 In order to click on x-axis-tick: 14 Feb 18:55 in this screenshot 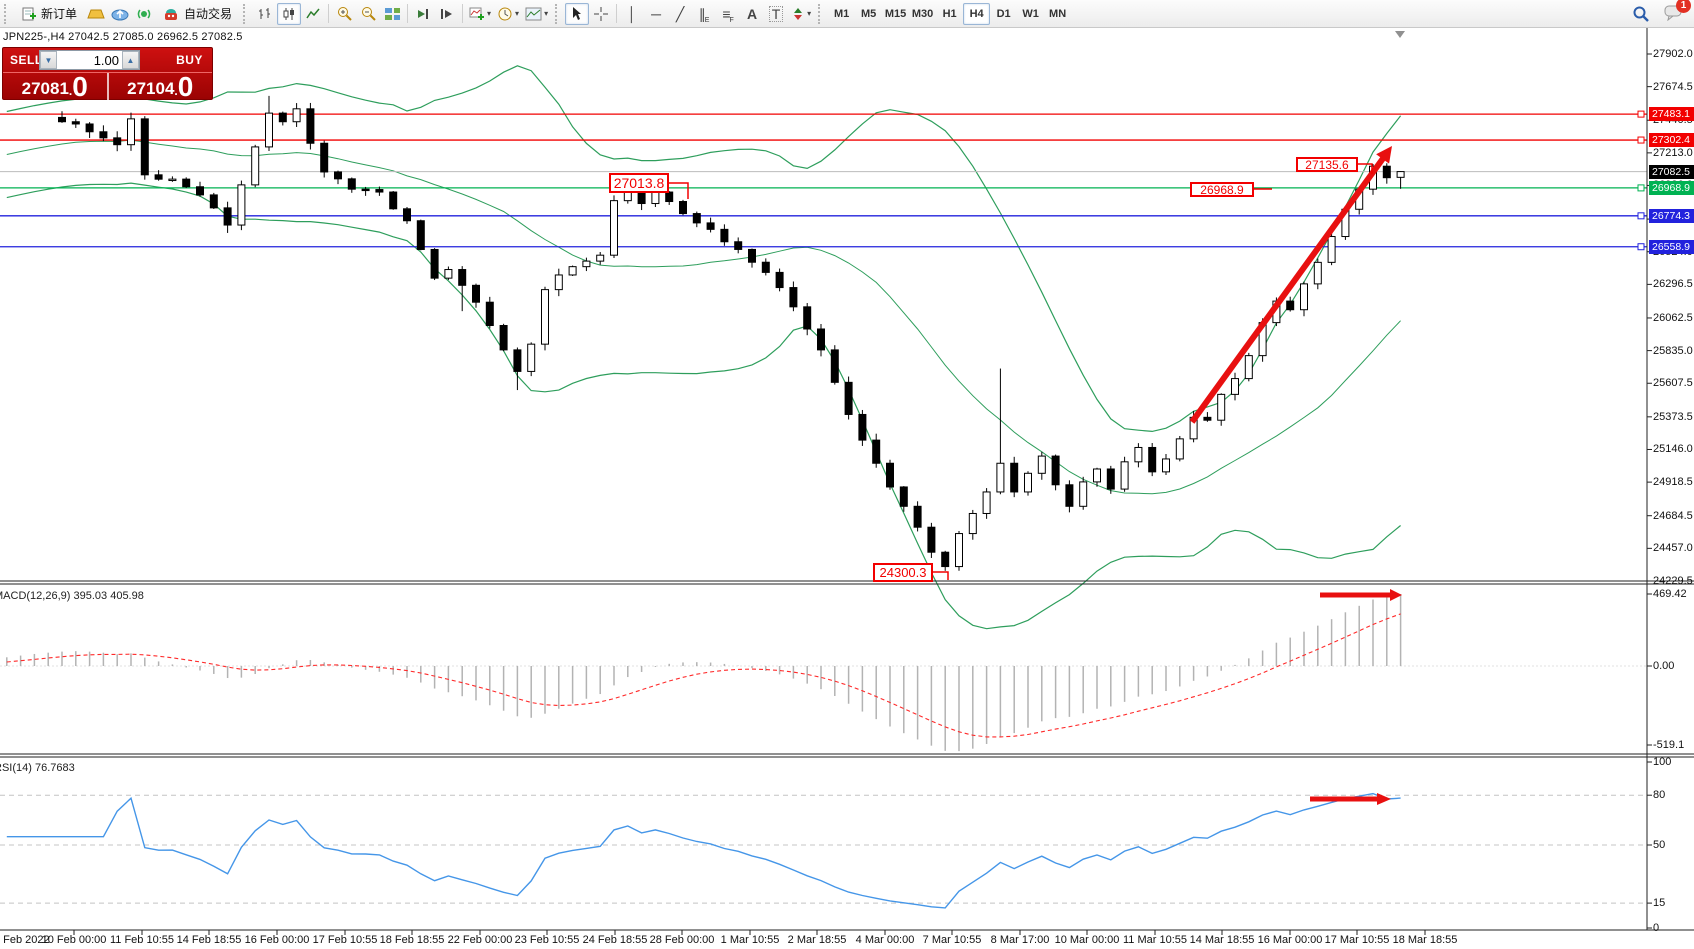, I will do `click(209, 940)`.